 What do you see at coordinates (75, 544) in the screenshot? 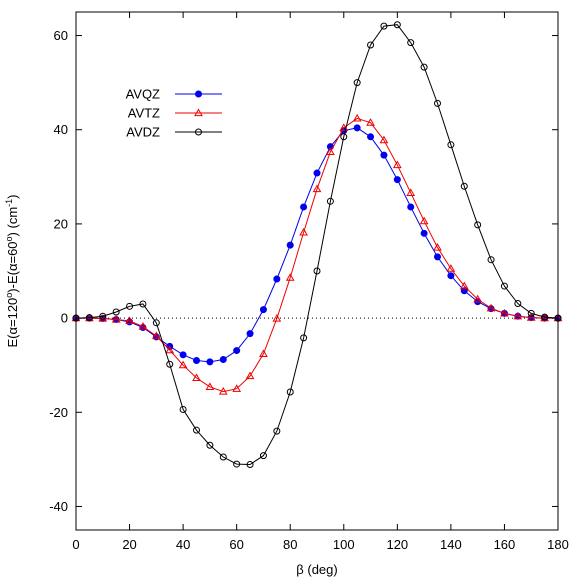
I see `x-tick-label: 0` at bounding box center [75, 544].